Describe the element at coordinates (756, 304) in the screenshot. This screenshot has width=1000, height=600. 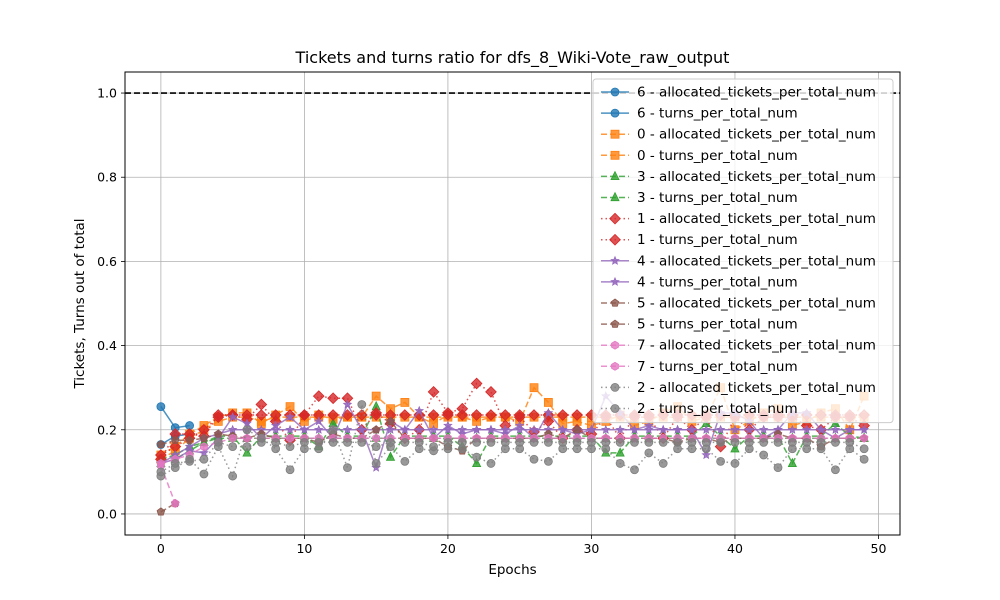
I see `legend-label: 5 - allocated_tickets_per_total_num` at that location.